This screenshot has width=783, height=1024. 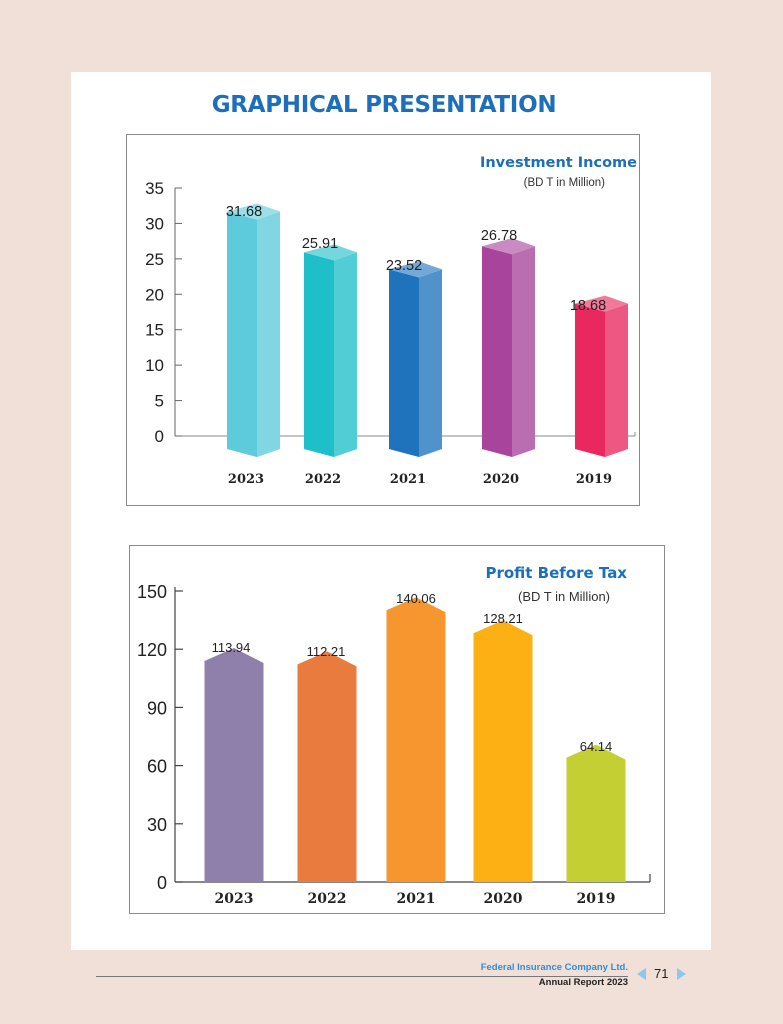 I want to click on chart-title: Investment Income, so click(x=558, y=163).